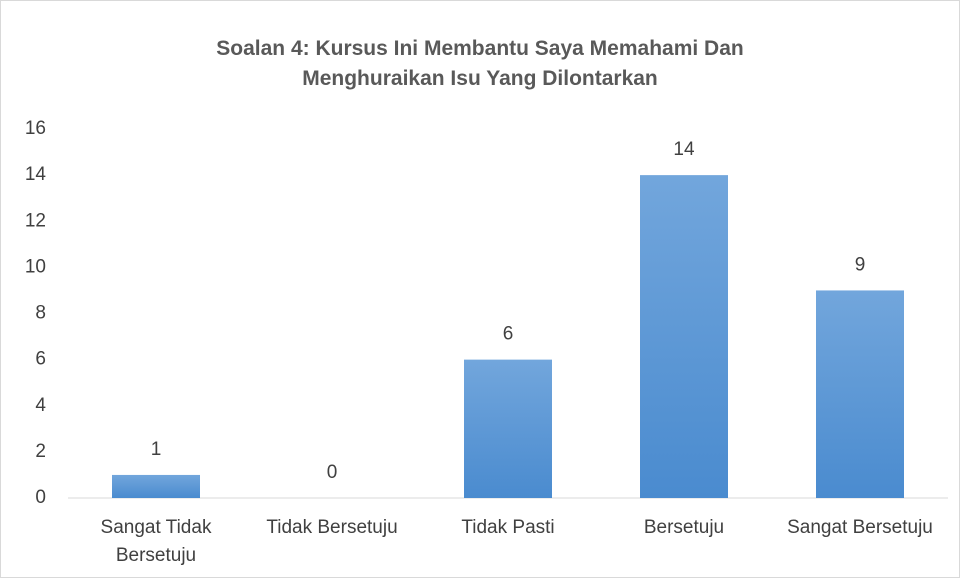 The width and height of the screenshot is (960, 578). What do you see at coordinates (40, 359) in the screenshot?
I see `y-tick-label: 6` at bounding box center [40, 359].